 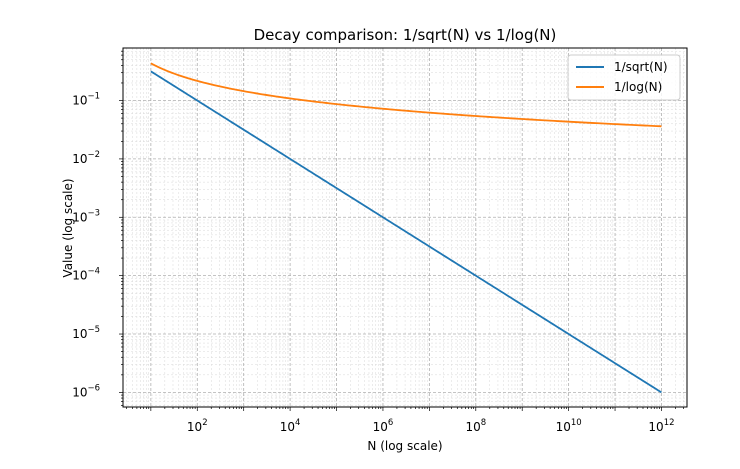 I want to click on x-tick-label: 10⁶, so click(x=383, y=426).